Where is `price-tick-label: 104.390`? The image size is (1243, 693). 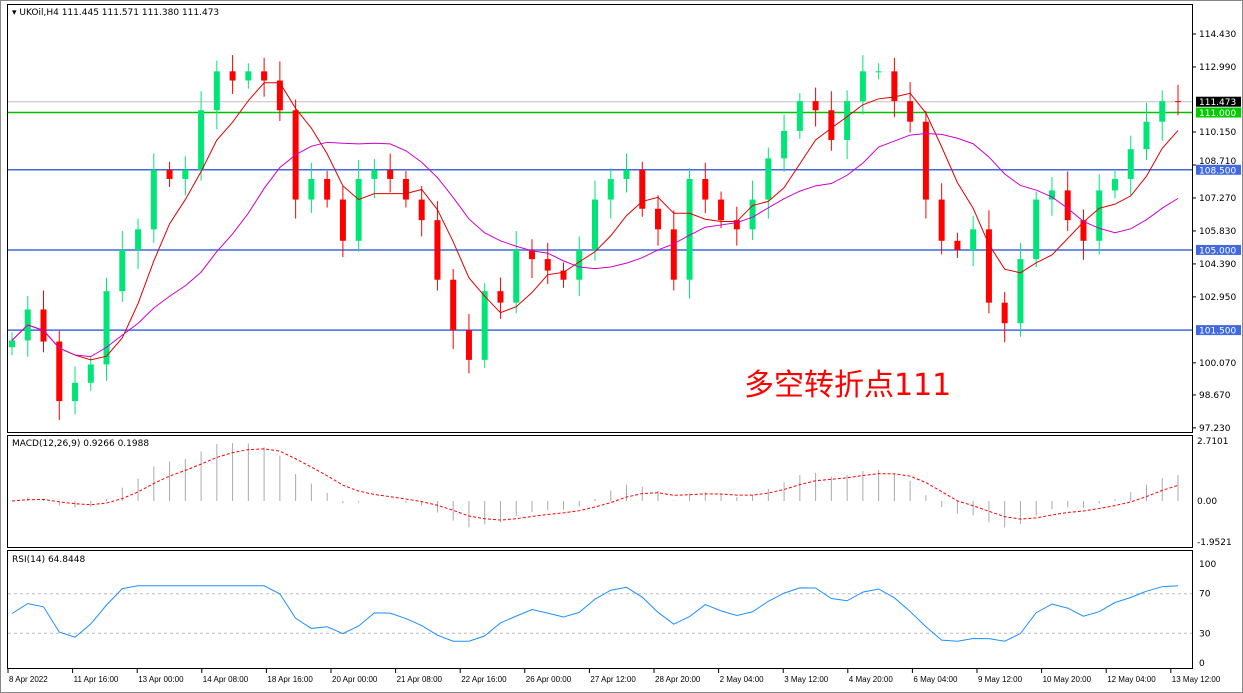
price-tick-label: 104.390 is located at coordinates (1217, 265).